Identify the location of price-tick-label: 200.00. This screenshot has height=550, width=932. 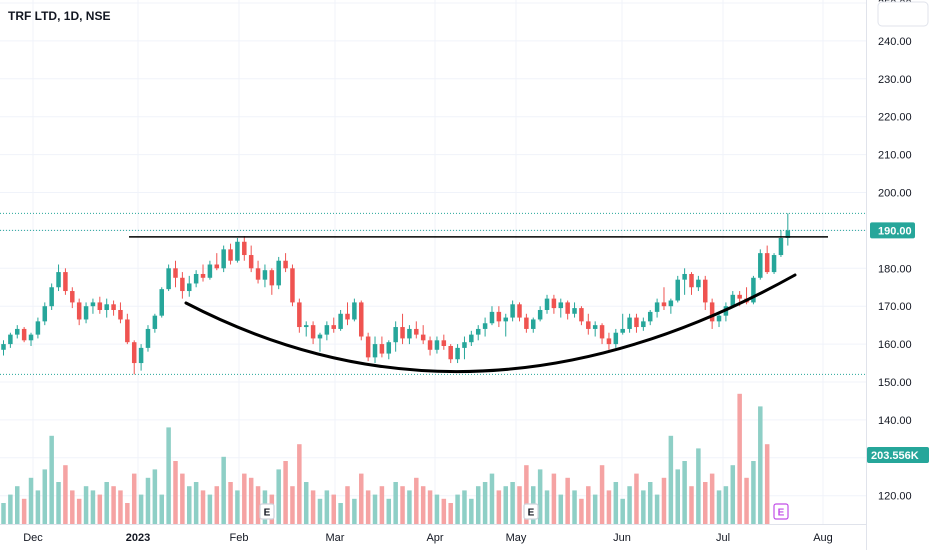
(895, 194).